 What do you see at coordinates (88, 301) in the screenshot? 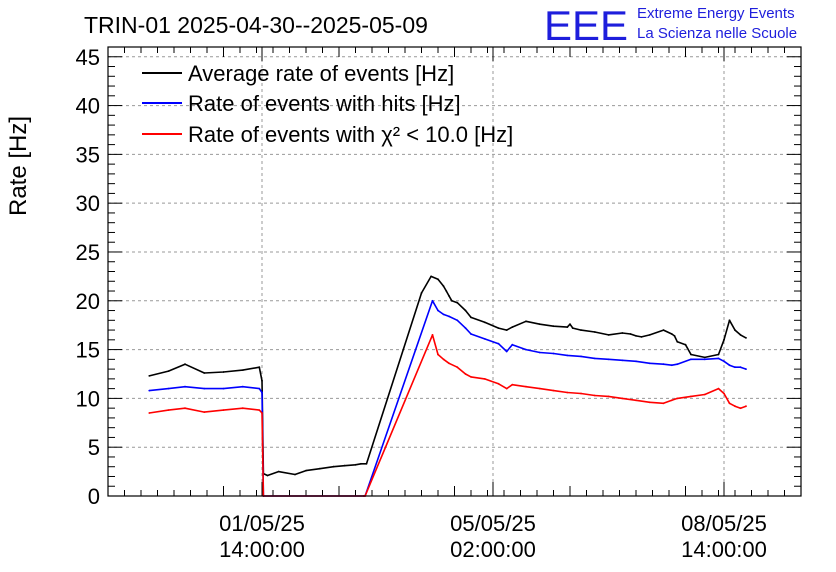
I see `y-tick-label: 20` at bounding box center [88, 301].